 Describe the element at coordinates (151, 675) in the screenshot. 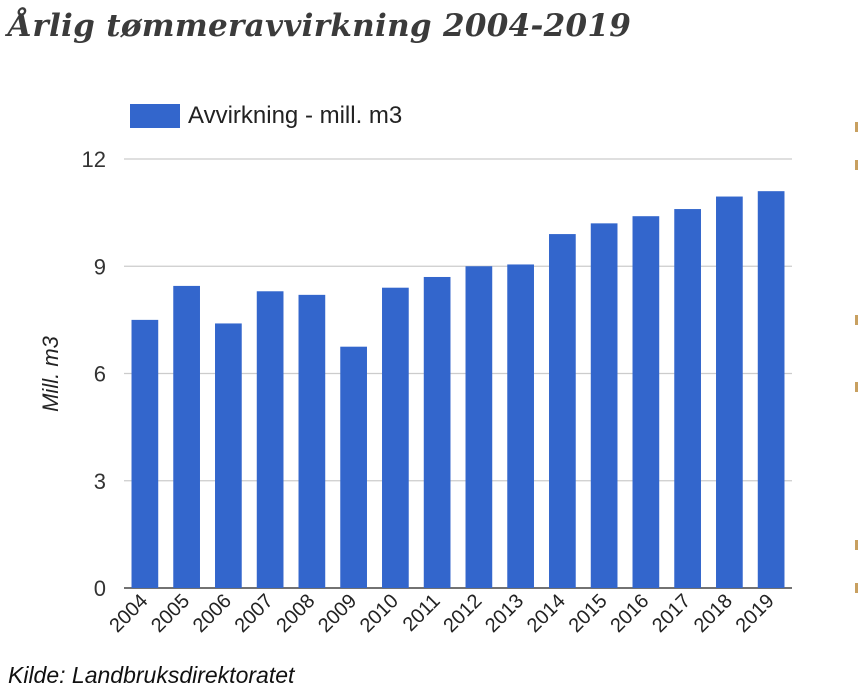

I see `source-note: Kilde: Landbruksdirektoratet` at that location.